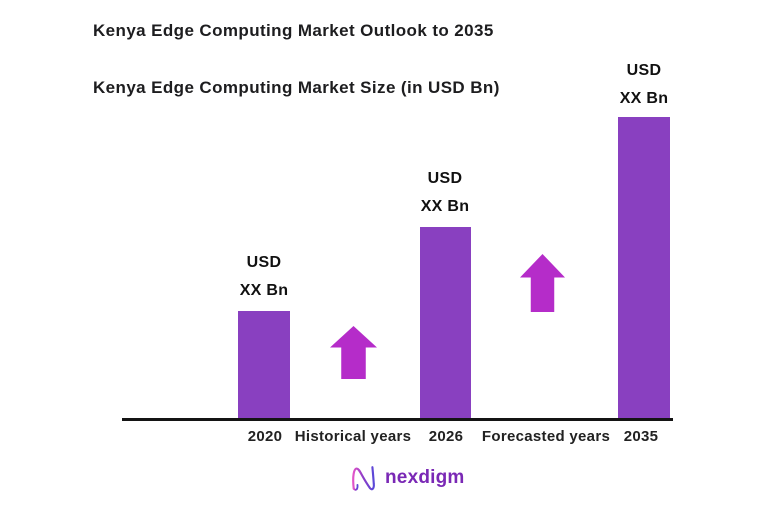 The height and width of the screenshot is (514, 784). What do you see at coordinates (397, 419) in the screenshot?
I see `x-axis-line` at bounding box center [397, 419].